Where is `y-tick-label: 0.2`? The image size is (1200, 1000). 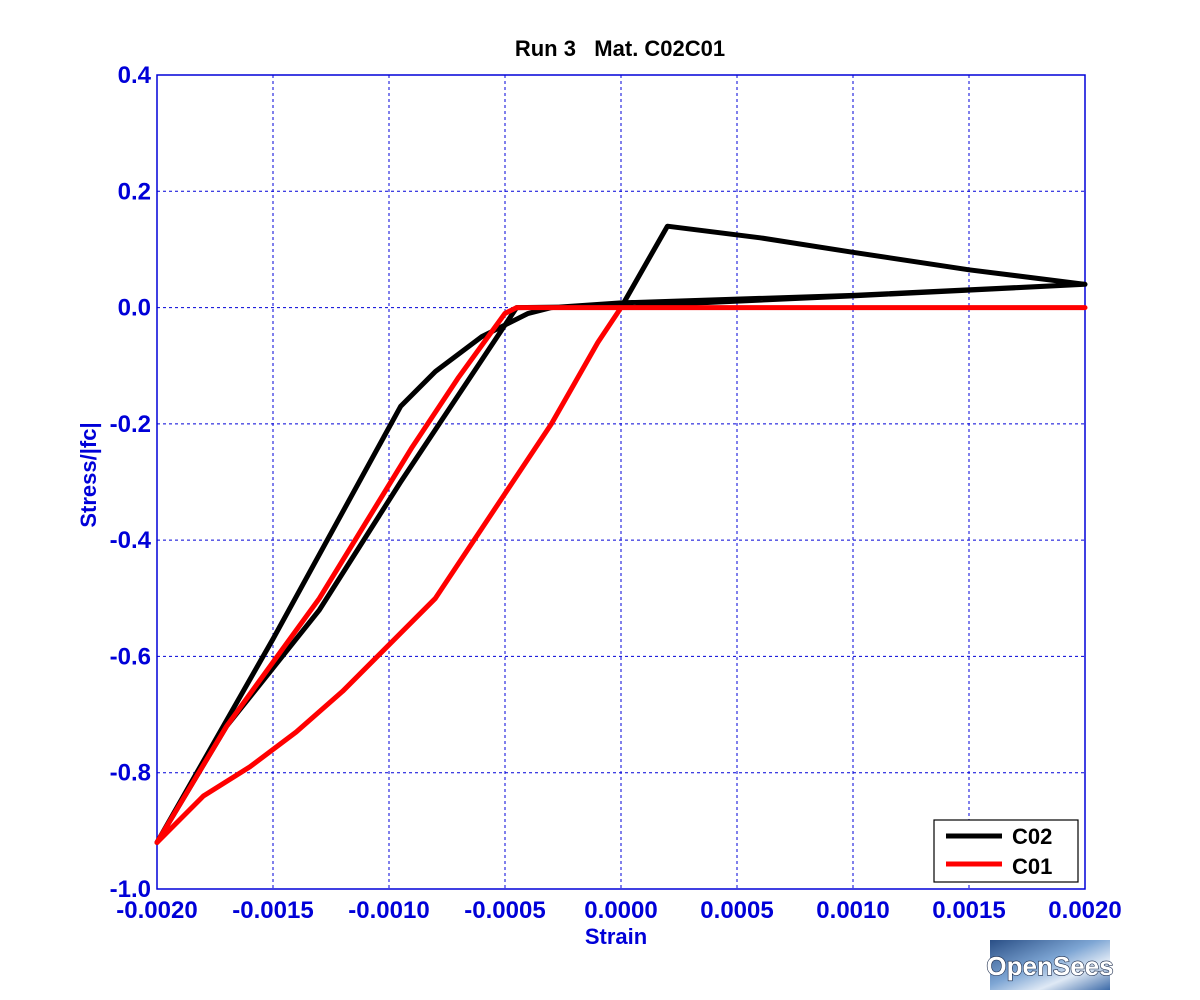 y-tick-label: 0.2 is located at coordinates (134, 191).